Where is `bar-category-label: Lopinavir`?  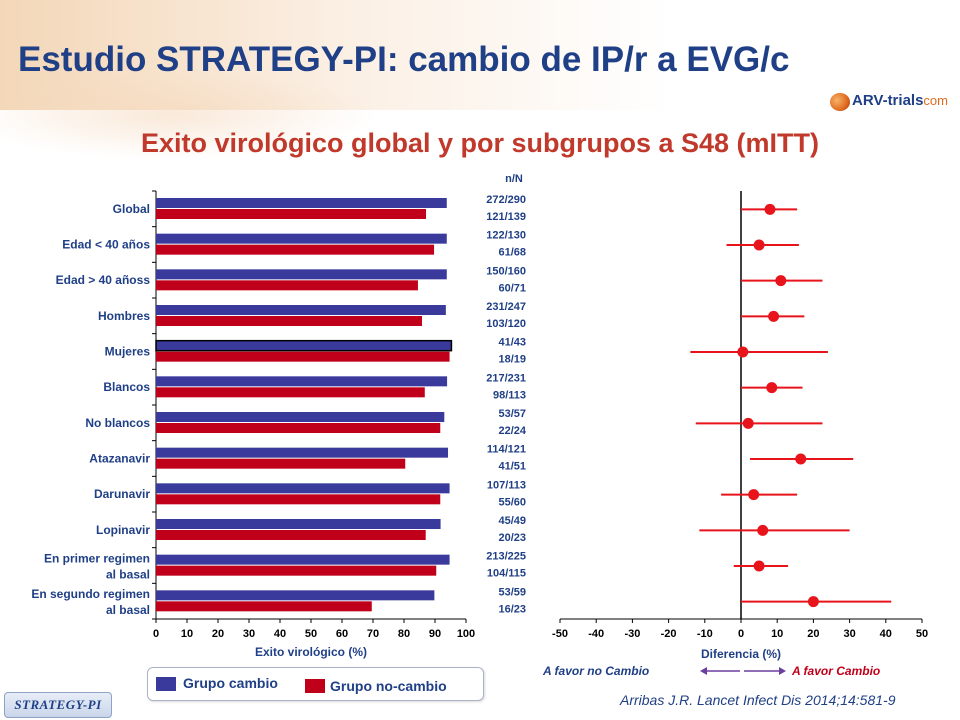 bar-category-label: Lopinavir is located at coordinates (123, 530).